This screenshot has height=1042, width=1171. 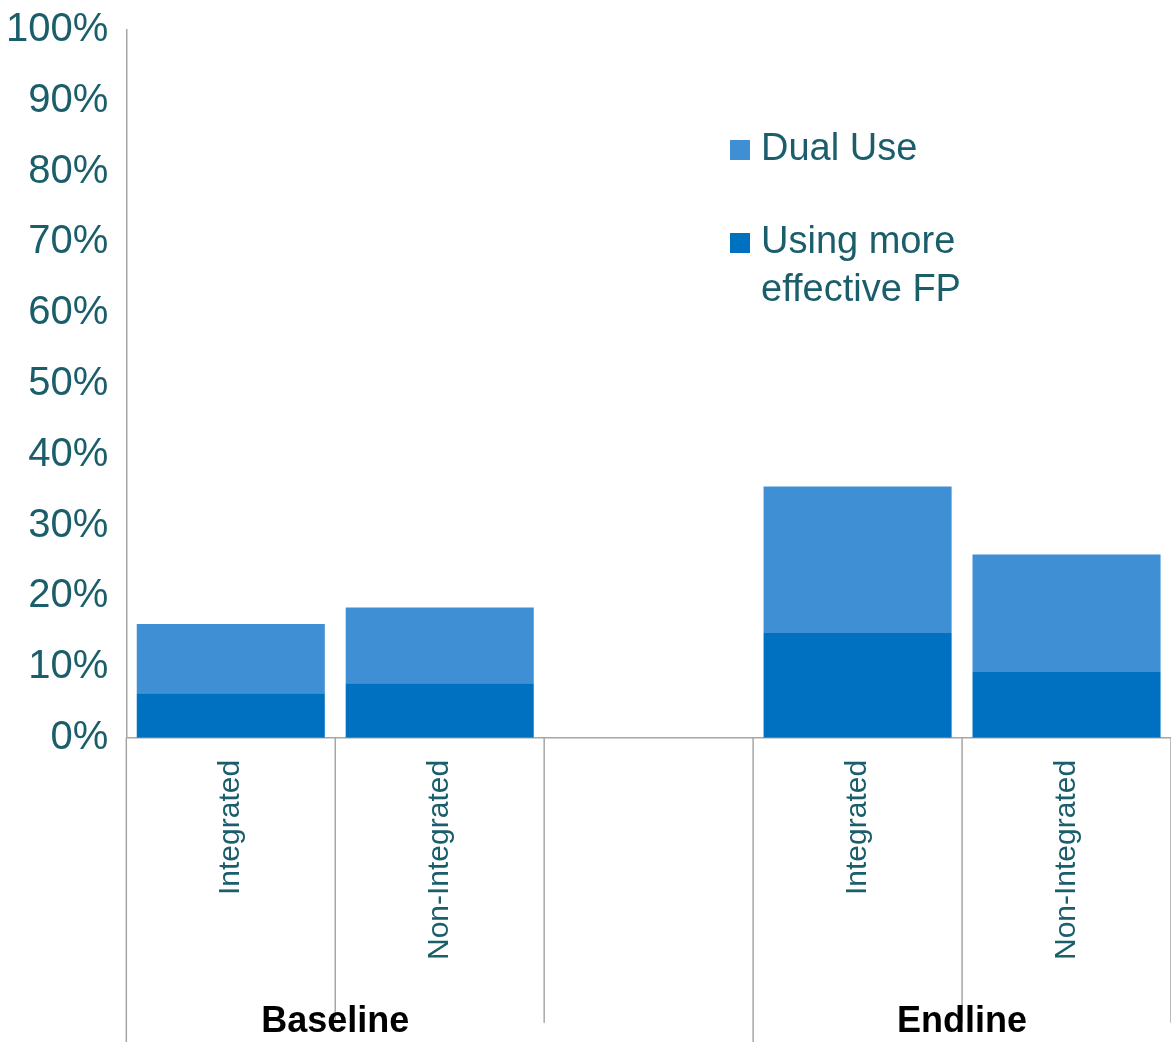 What do you see at coordinates (839, 147) in the screenshot?
I see `legend-label: Dual Use` at bounding box center [839, 147].